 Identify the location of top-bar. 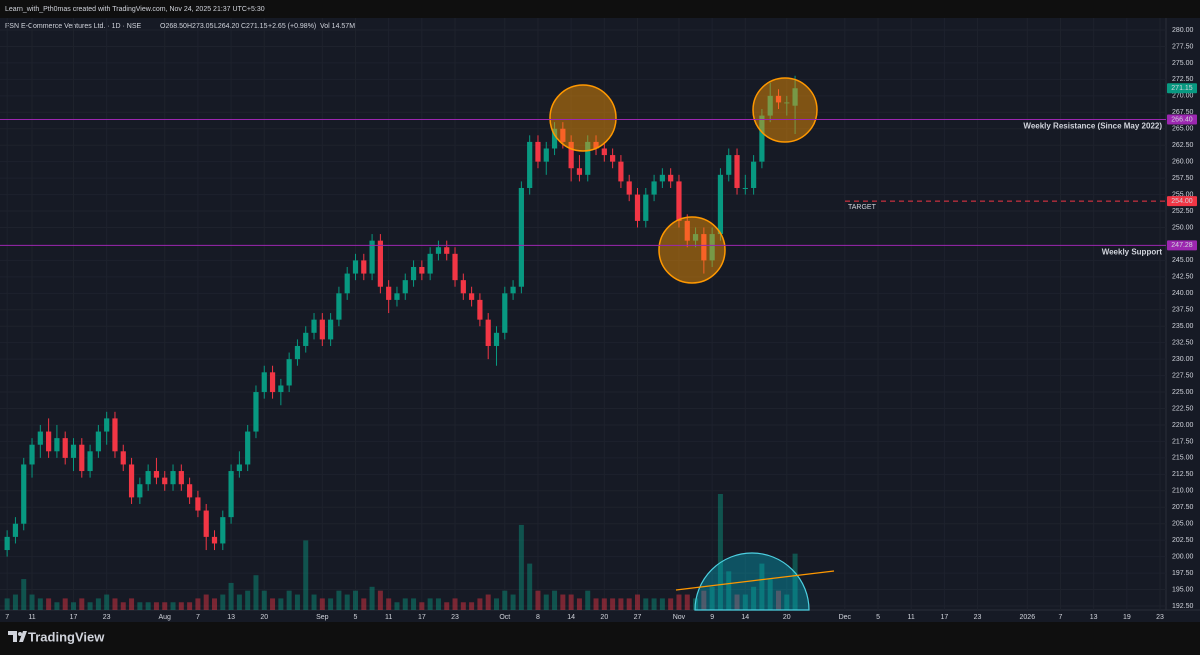
(600, 9).